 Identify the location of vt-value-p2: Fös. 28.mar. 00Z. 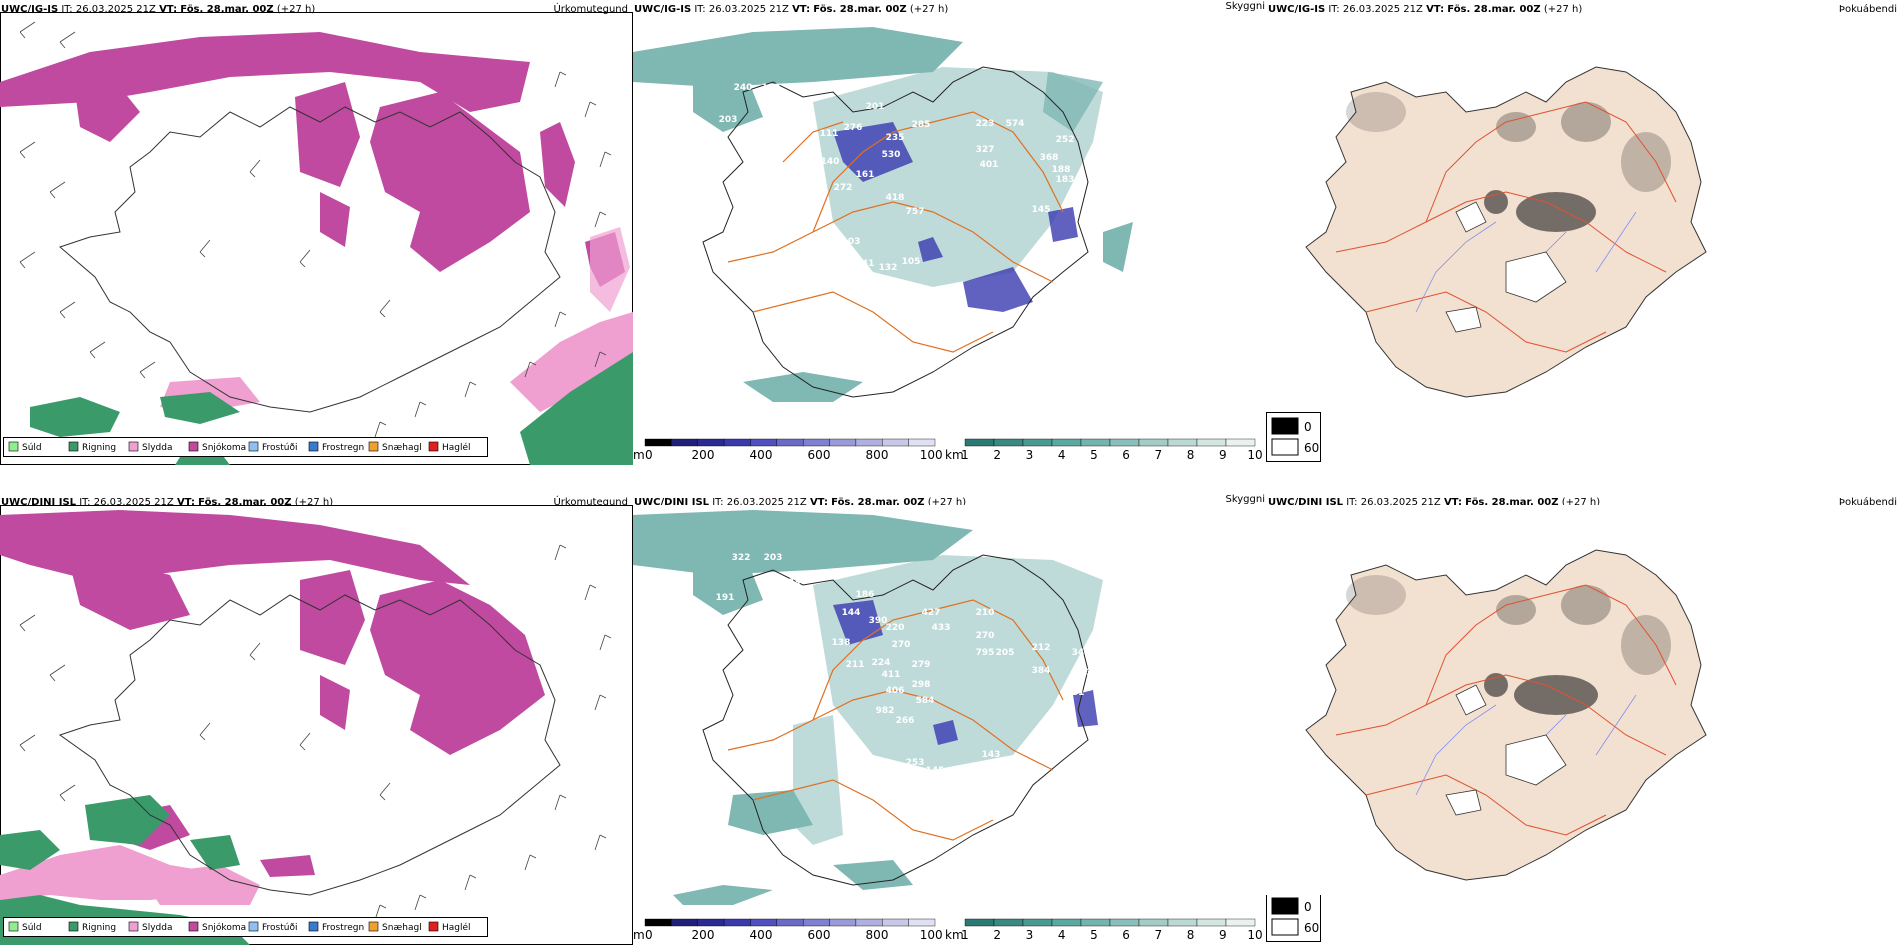
(244, 502).